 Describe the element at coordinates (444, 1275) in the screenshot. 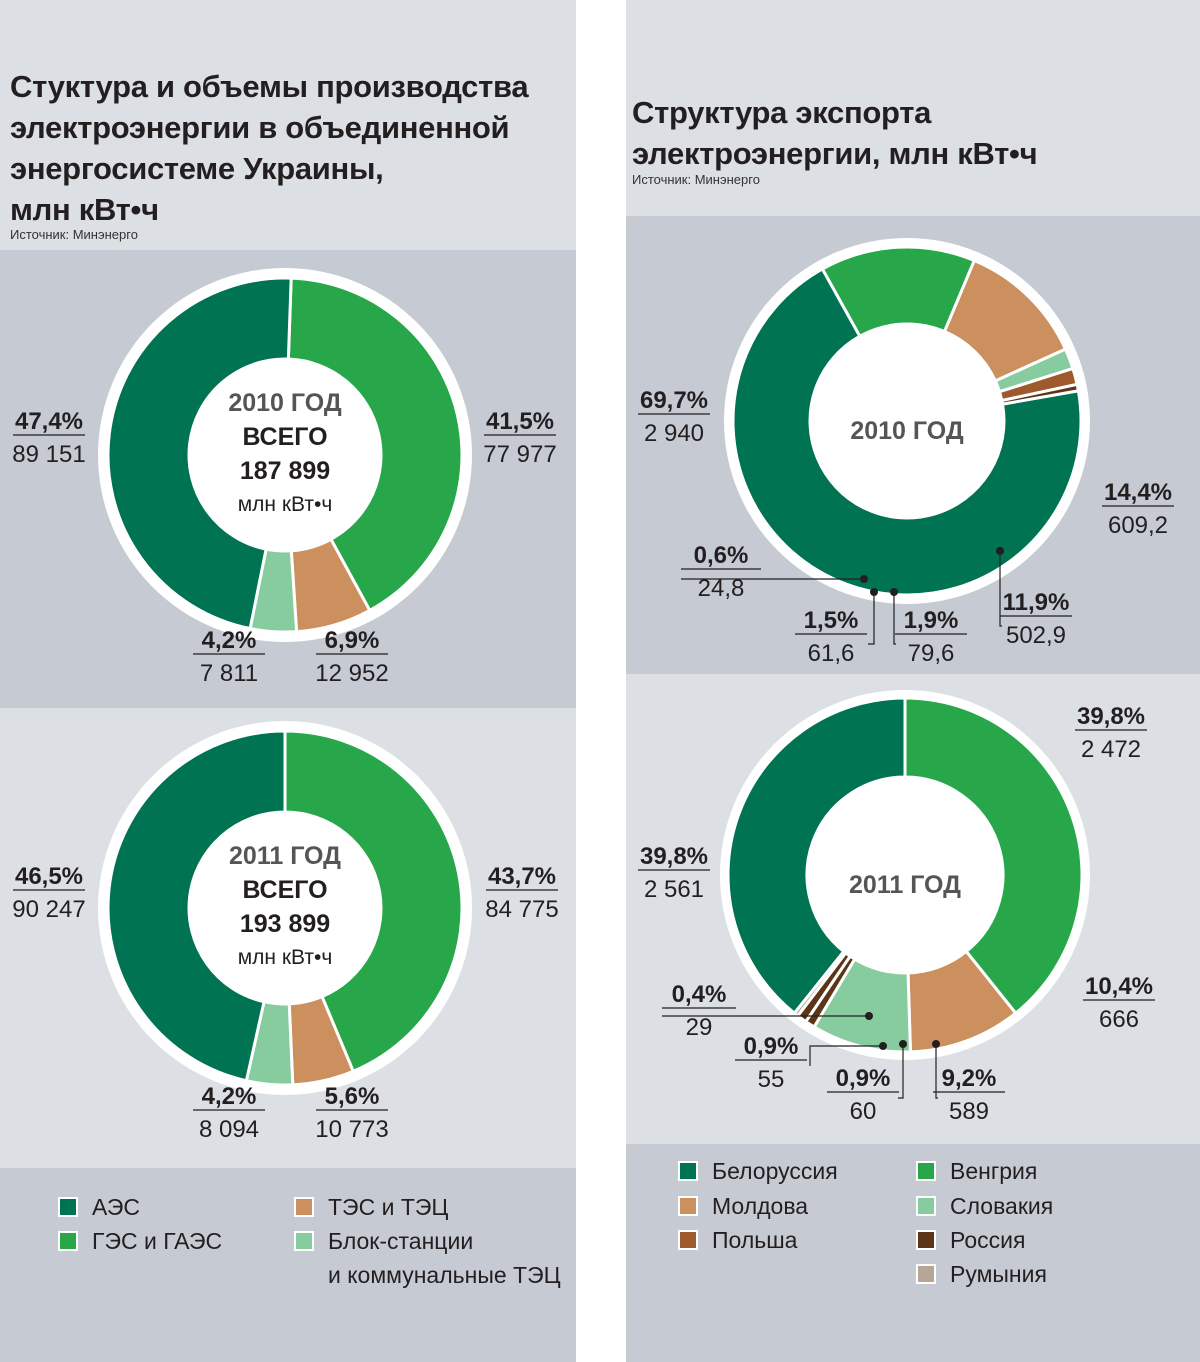

I see `legend-label-block-line-2: и коммунальные ТЭЦ` at that location.